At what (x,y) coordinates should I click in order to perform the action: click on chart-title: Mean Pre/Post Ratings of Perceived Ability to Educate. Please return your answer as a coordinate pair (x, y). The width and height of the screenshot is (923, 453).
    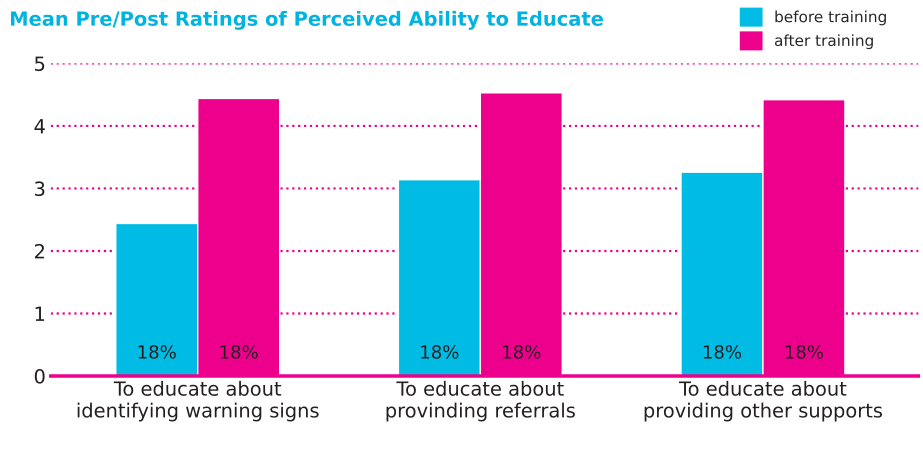
    Looking at the image, I should click on (307, 20).